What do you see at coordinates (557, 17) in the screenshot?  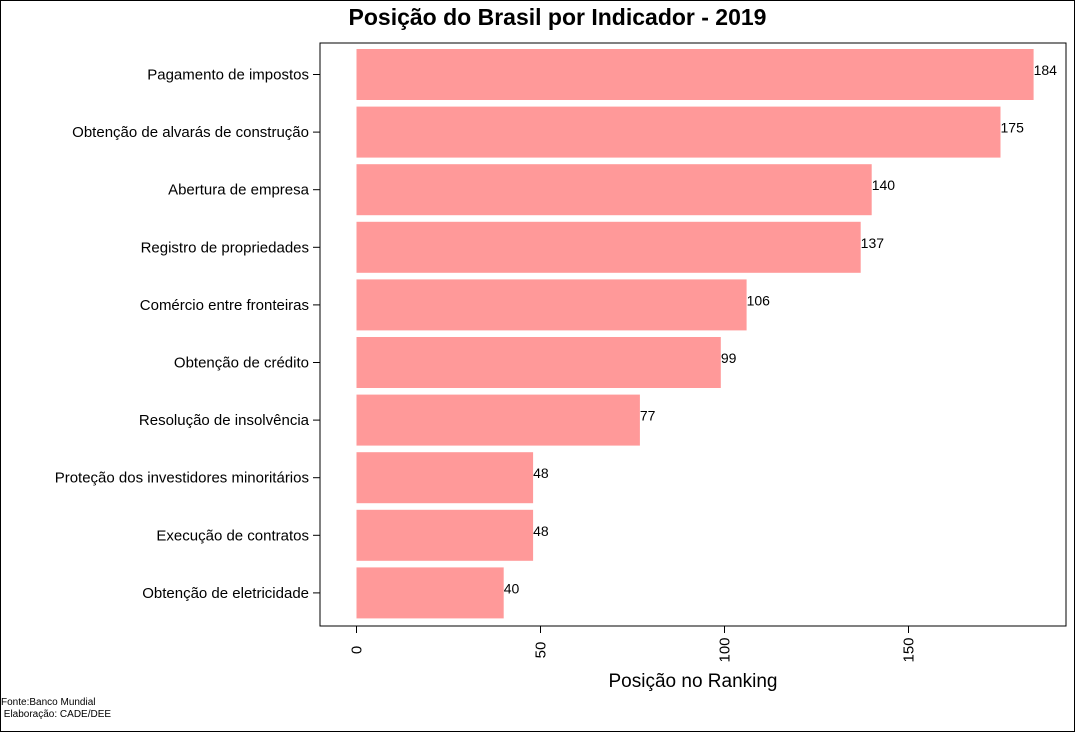 I see `chart-title: Posição do Brasil por Indicador - 2019` at bounding box center [557, 17].